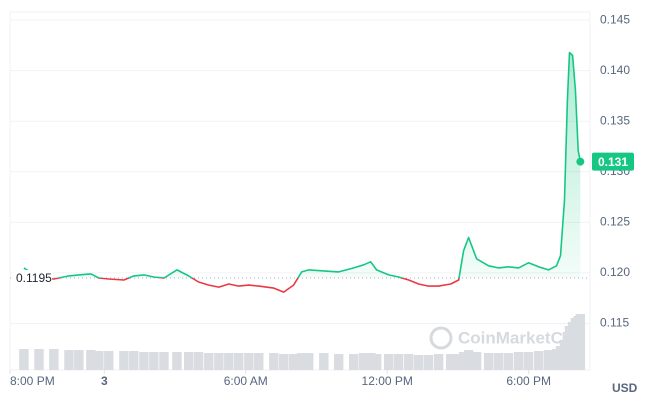  What do you see at coordinates (625, 388) in the screenshot?
I see `unit-label: USD` at bounding box center [625, 388].